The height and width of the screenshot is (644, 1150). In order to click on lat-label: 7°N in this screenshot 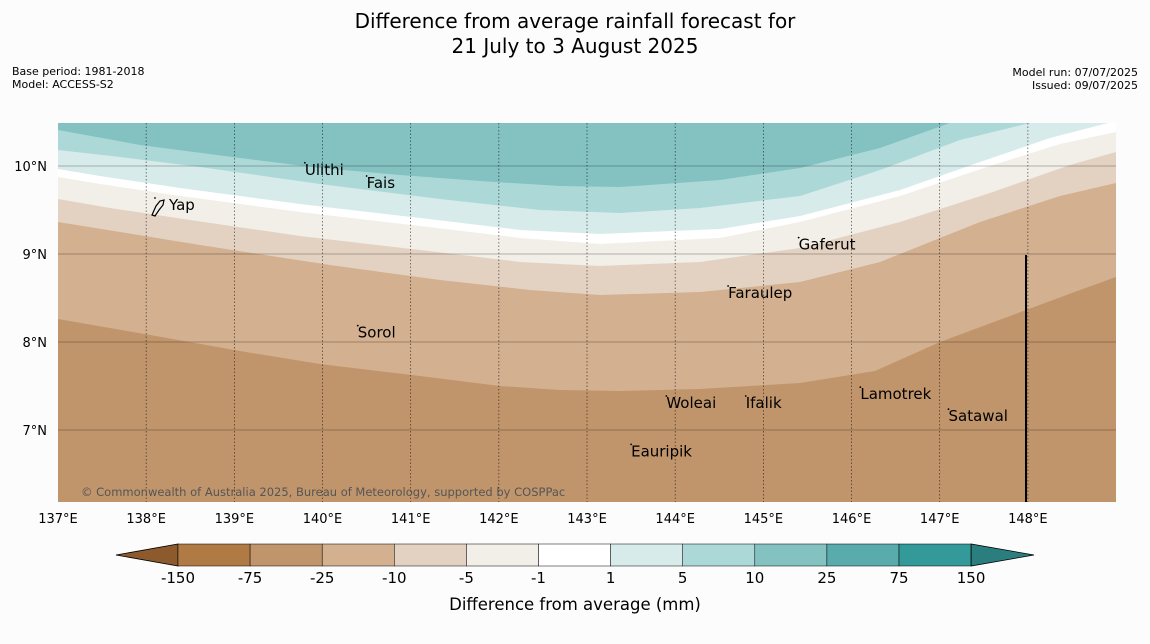, I will do `click(35, 431)`.